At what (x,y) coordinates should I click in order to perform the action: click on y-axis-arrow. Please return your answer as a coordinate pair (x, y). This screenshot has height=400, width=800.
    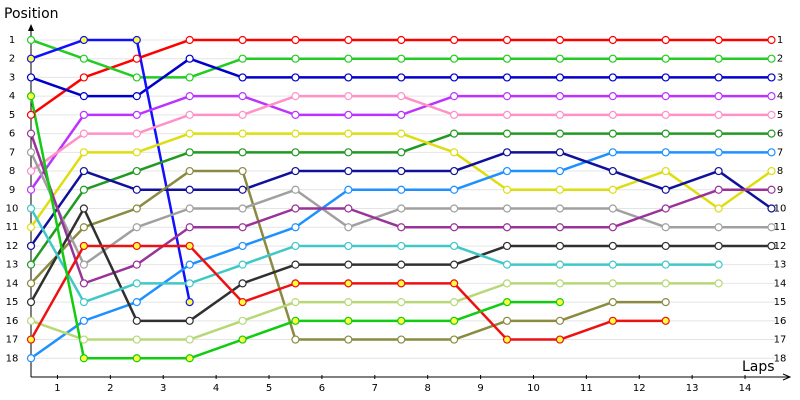
    Looking at the image, I should click on (31, 27).